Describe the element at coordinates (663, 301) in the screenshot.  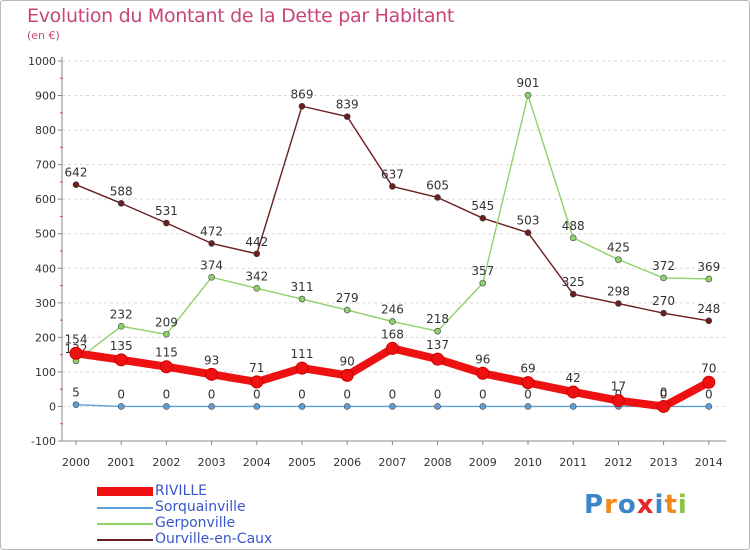
I see `data-label: 270` at that location.